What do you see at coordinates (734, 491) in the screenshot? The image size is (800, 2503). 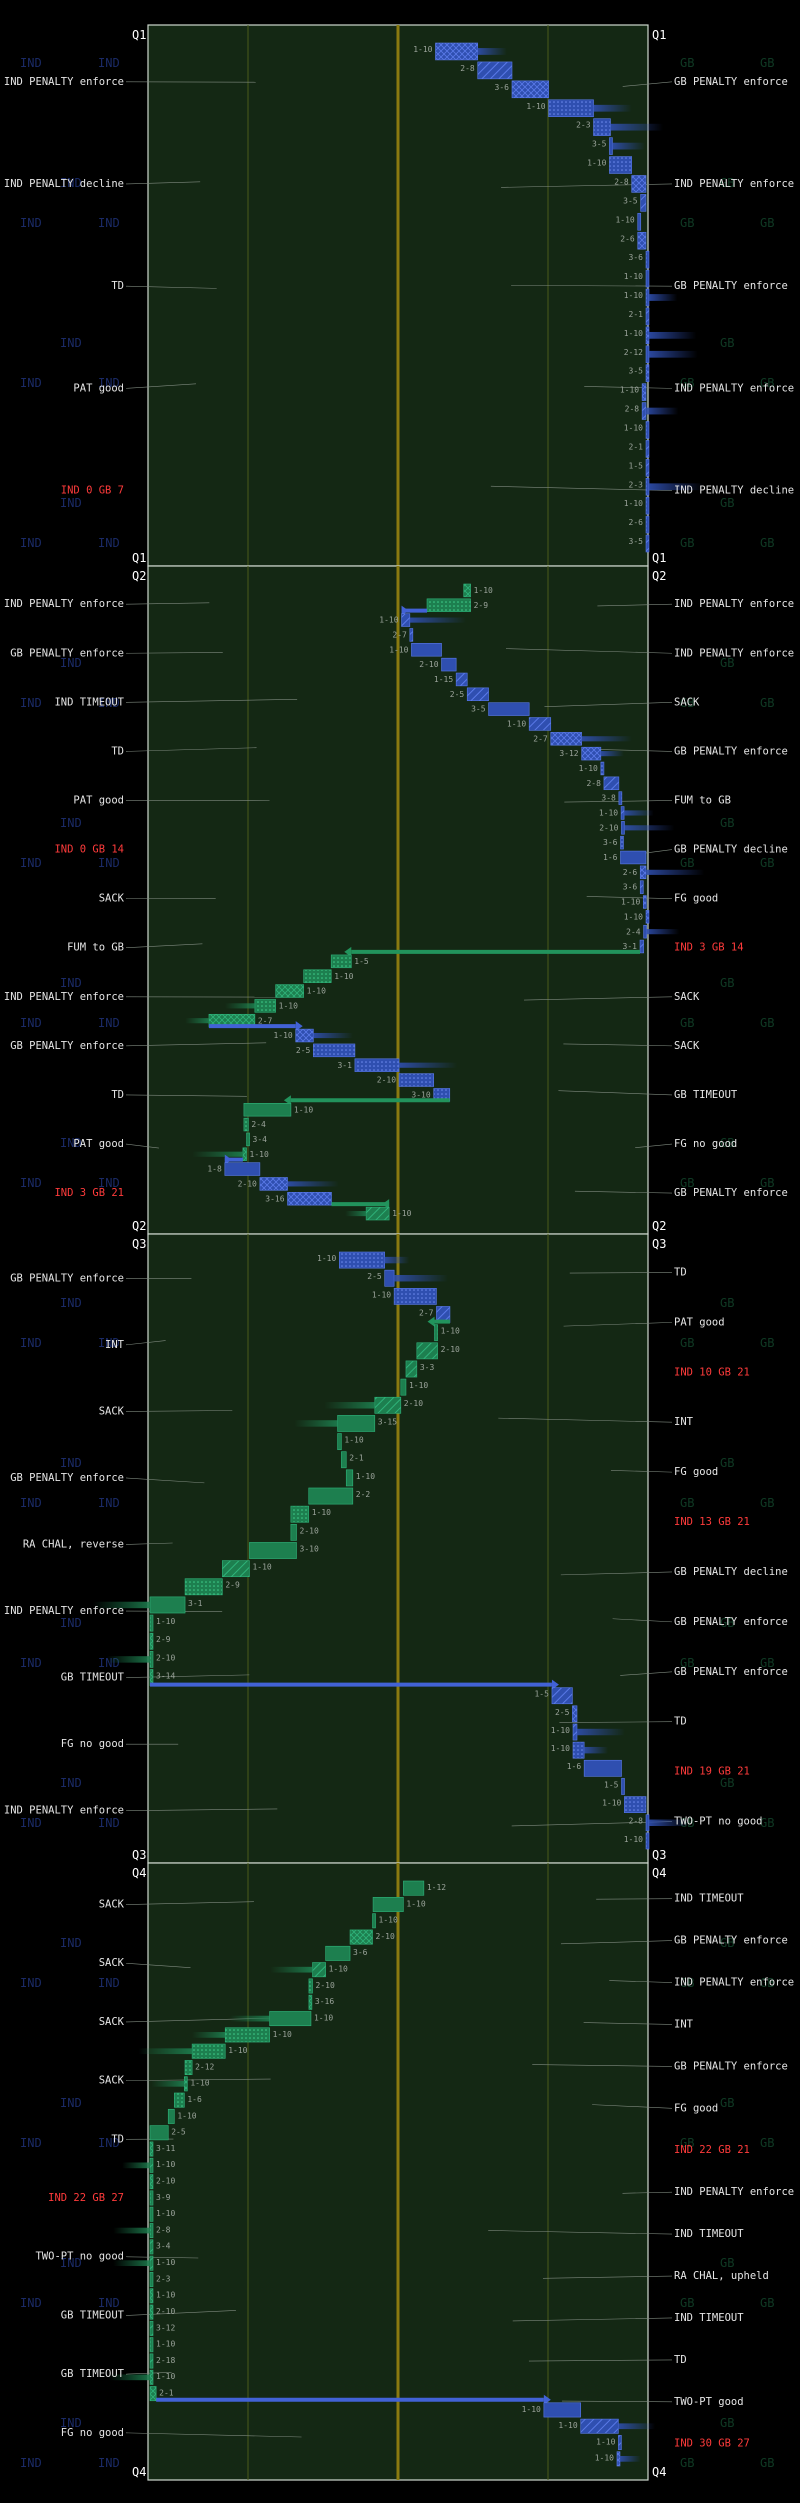 I see `event-label: IND PENALTY decline` at bounding box center [734, 491].